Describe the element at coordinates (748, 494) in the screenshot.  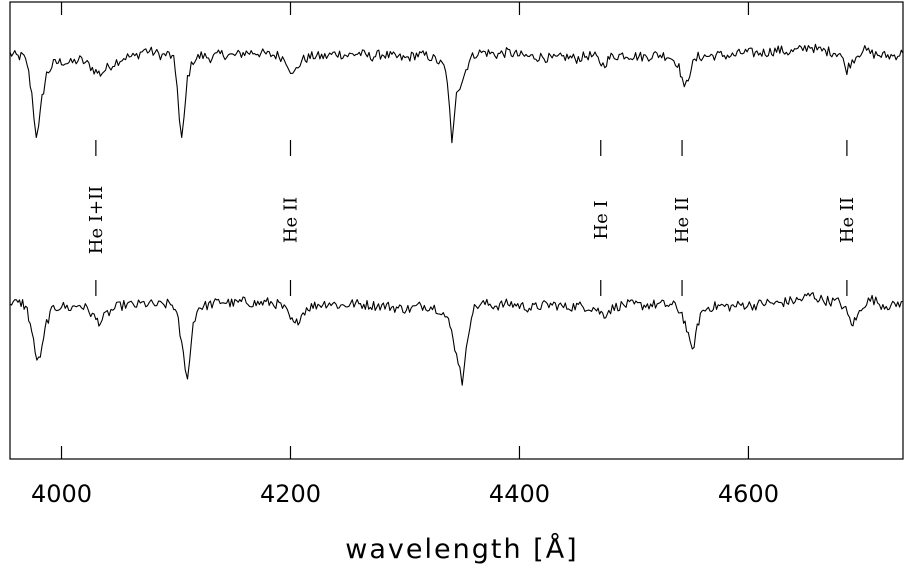
I see `x-tick-label: 4600` at that location.